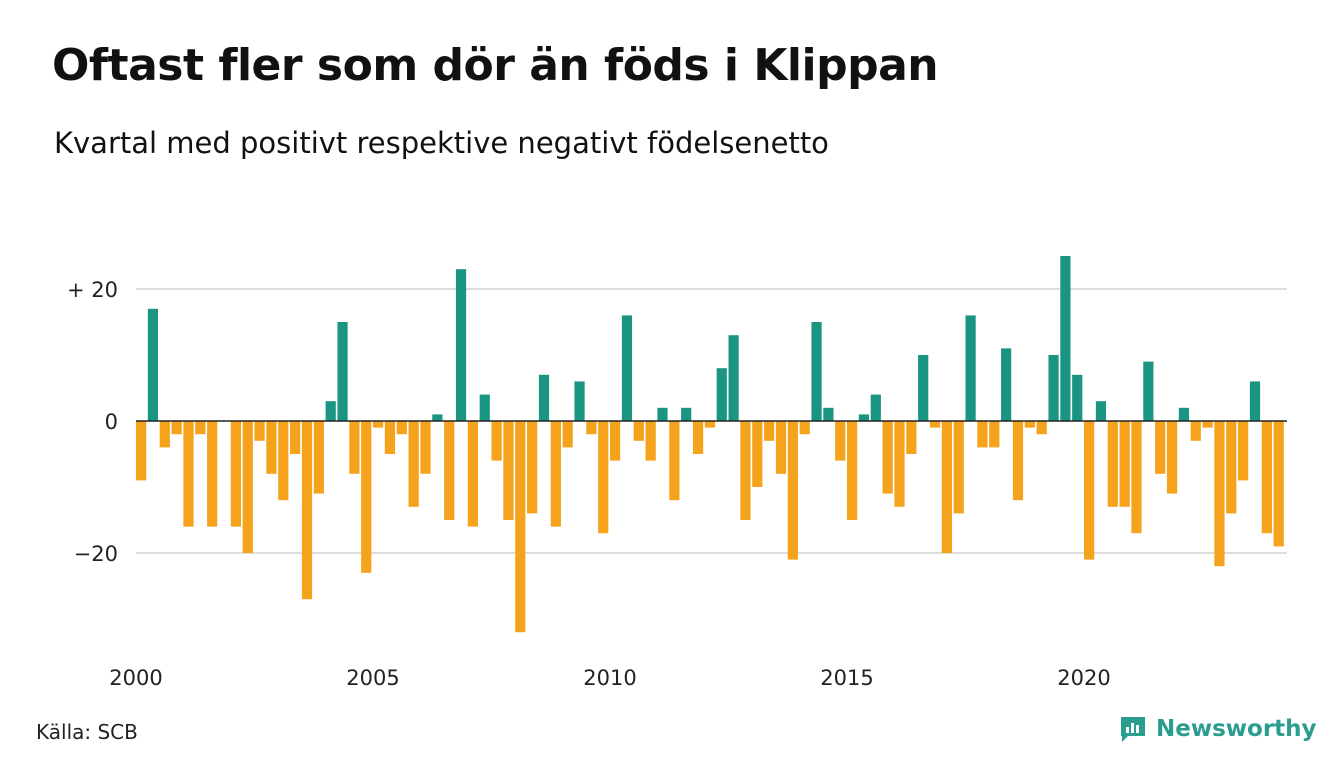  What do you see at coordinates (846, 678) in the screenshot?
I see `x-tick-label: 2015` at bounding box center [846, 678].